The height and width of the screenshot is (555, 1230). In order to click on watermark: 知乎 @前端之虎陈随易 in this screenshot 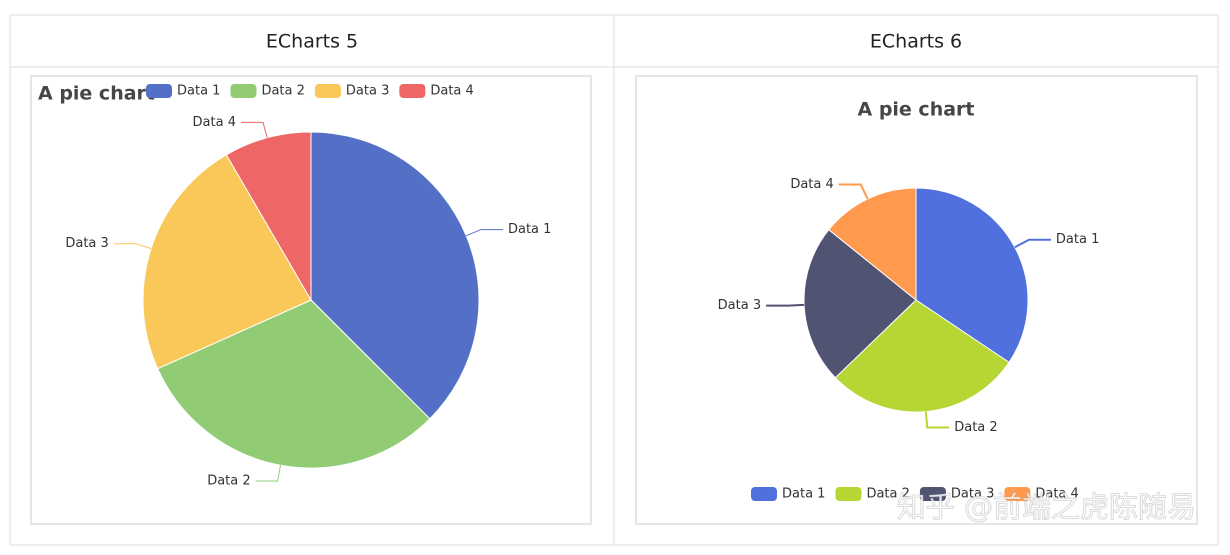, I will do `click(1046, 507)`.